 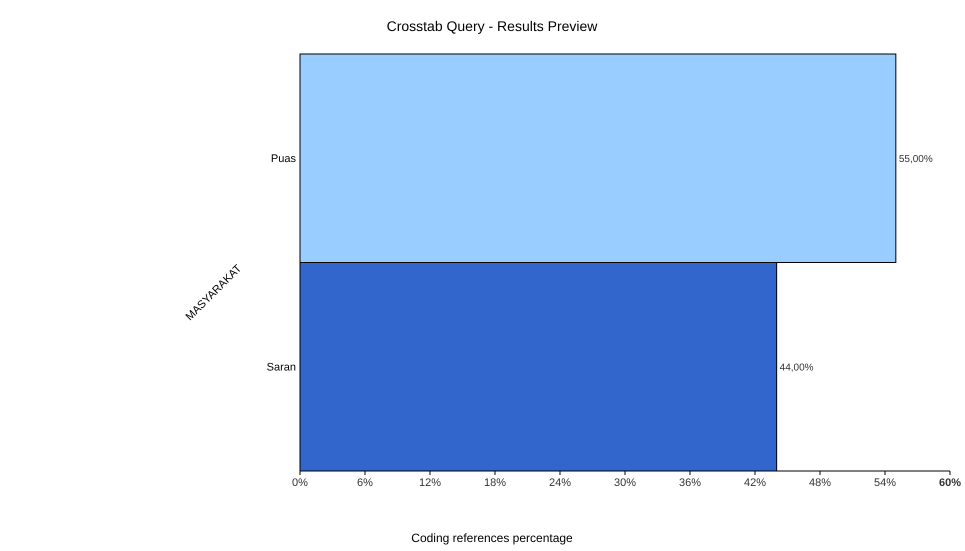 I want to click on data-label: 44,00%, so click(x=797, y=368).